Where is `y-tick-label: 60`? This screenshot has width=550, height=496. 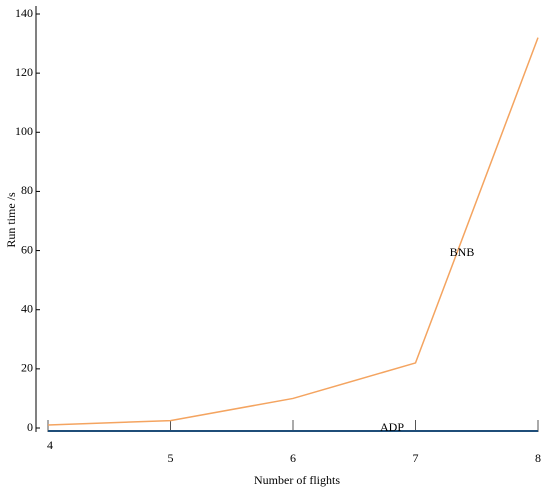
y-tick-label: 60 is located at coordinates (27, 249).